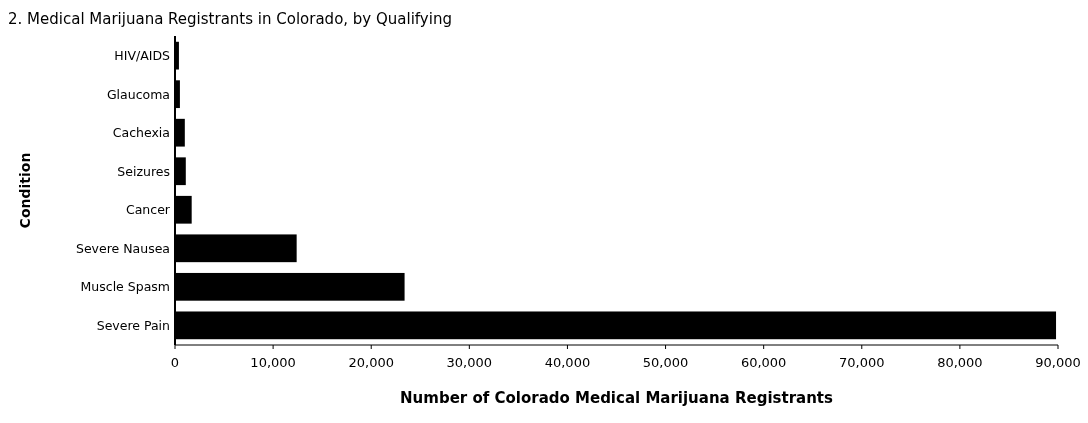 Image resolution: width=1088 pixels, height=423 pixels. Describe the element at coordinates (617, 398) in the screenshot. I see `x-axis-title: Number of Colorado Medical Marijuana Registrants` at that location.